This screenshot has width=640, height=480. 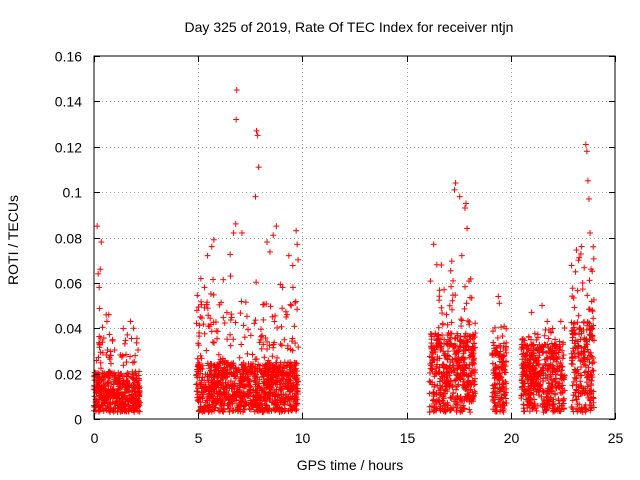 What do you see at coordinates (68, 148) in the screenshot?
I see `y-tick-label: 0.12` at bounding box center [68, 148].